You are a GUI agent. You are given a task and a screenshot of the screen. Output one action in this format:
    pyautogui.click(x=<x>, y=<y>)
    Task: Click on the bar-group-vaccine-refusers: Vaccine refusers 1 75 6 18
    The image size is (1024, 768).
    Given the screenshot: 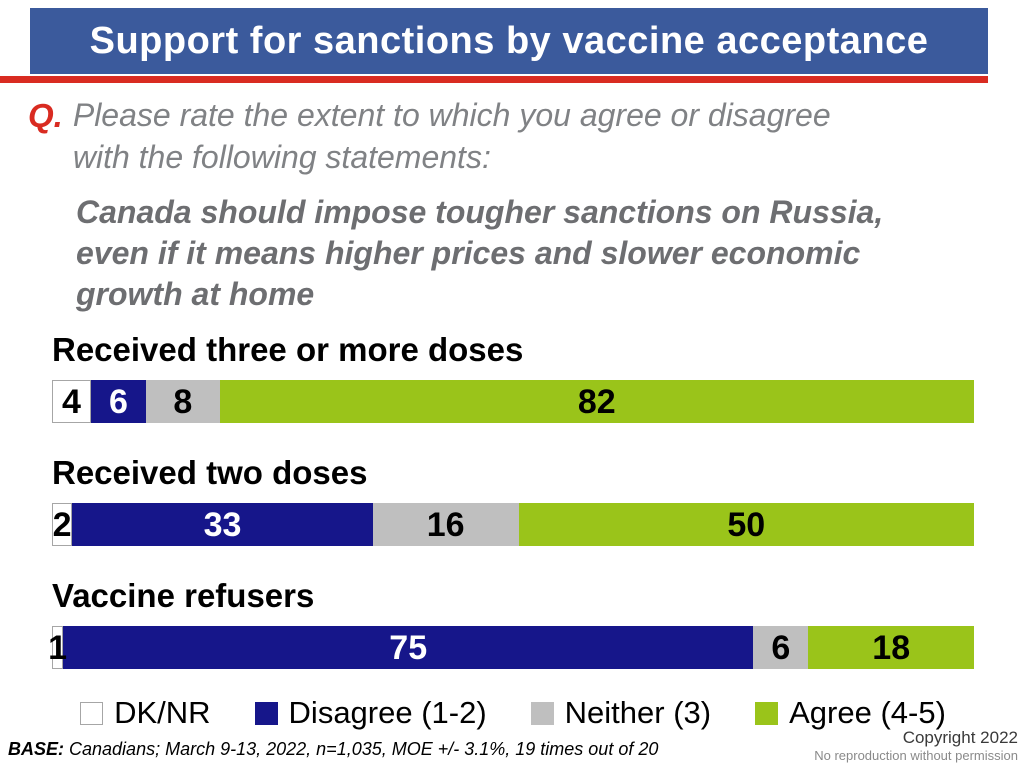 What is the action you would take?
    pyautogui.click(x=511, y=623)
    